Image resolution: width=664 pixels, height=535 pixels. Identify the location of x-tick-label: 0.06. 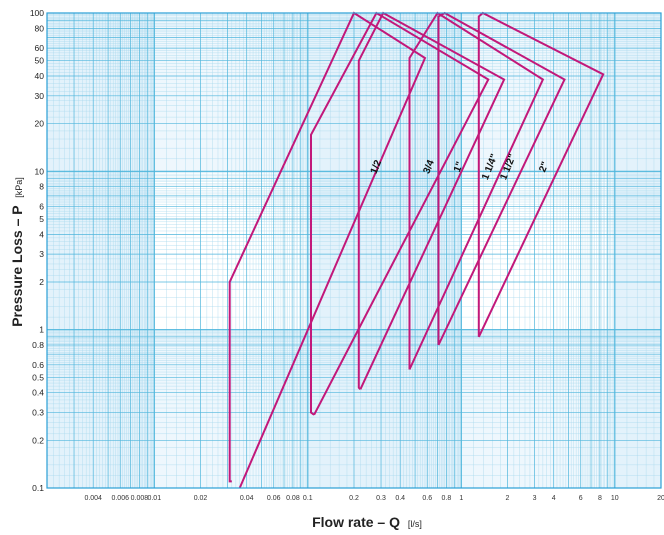
(274, 498).